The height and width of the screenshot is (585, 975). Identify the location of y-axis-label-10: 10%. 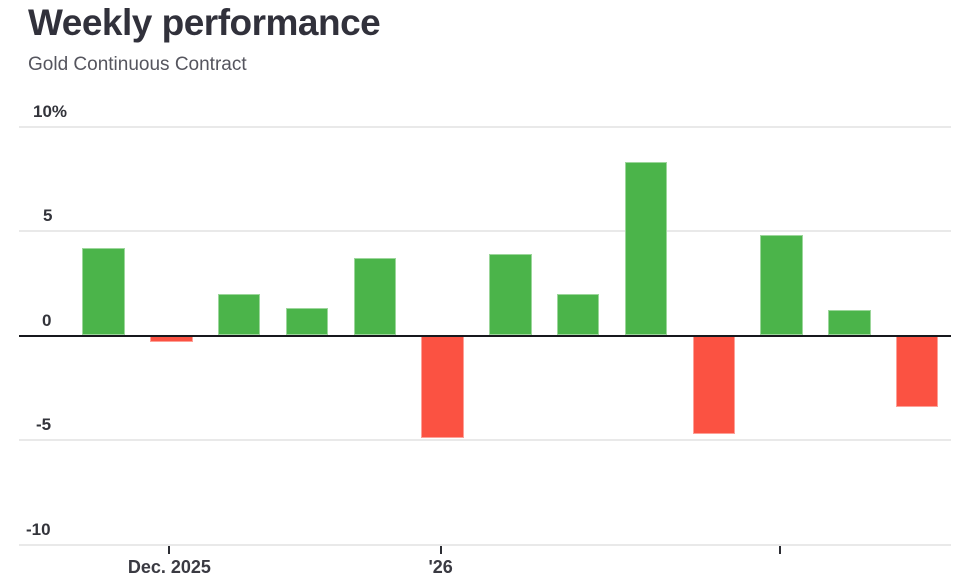
(50, 111).